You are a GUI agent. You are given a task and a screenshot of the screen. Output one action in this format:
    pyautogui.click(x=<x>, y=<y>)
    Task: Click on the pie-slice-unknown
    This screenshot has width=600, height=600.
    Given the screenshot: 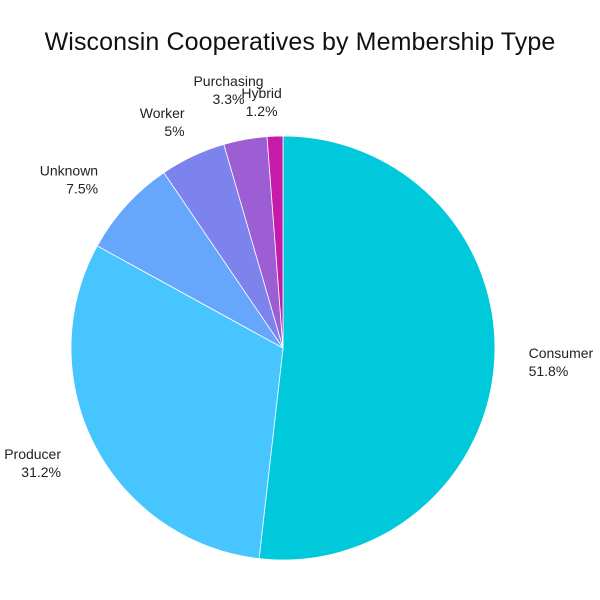 What is the action you would take?
    pyautogui.click(x=190, y=260)
    